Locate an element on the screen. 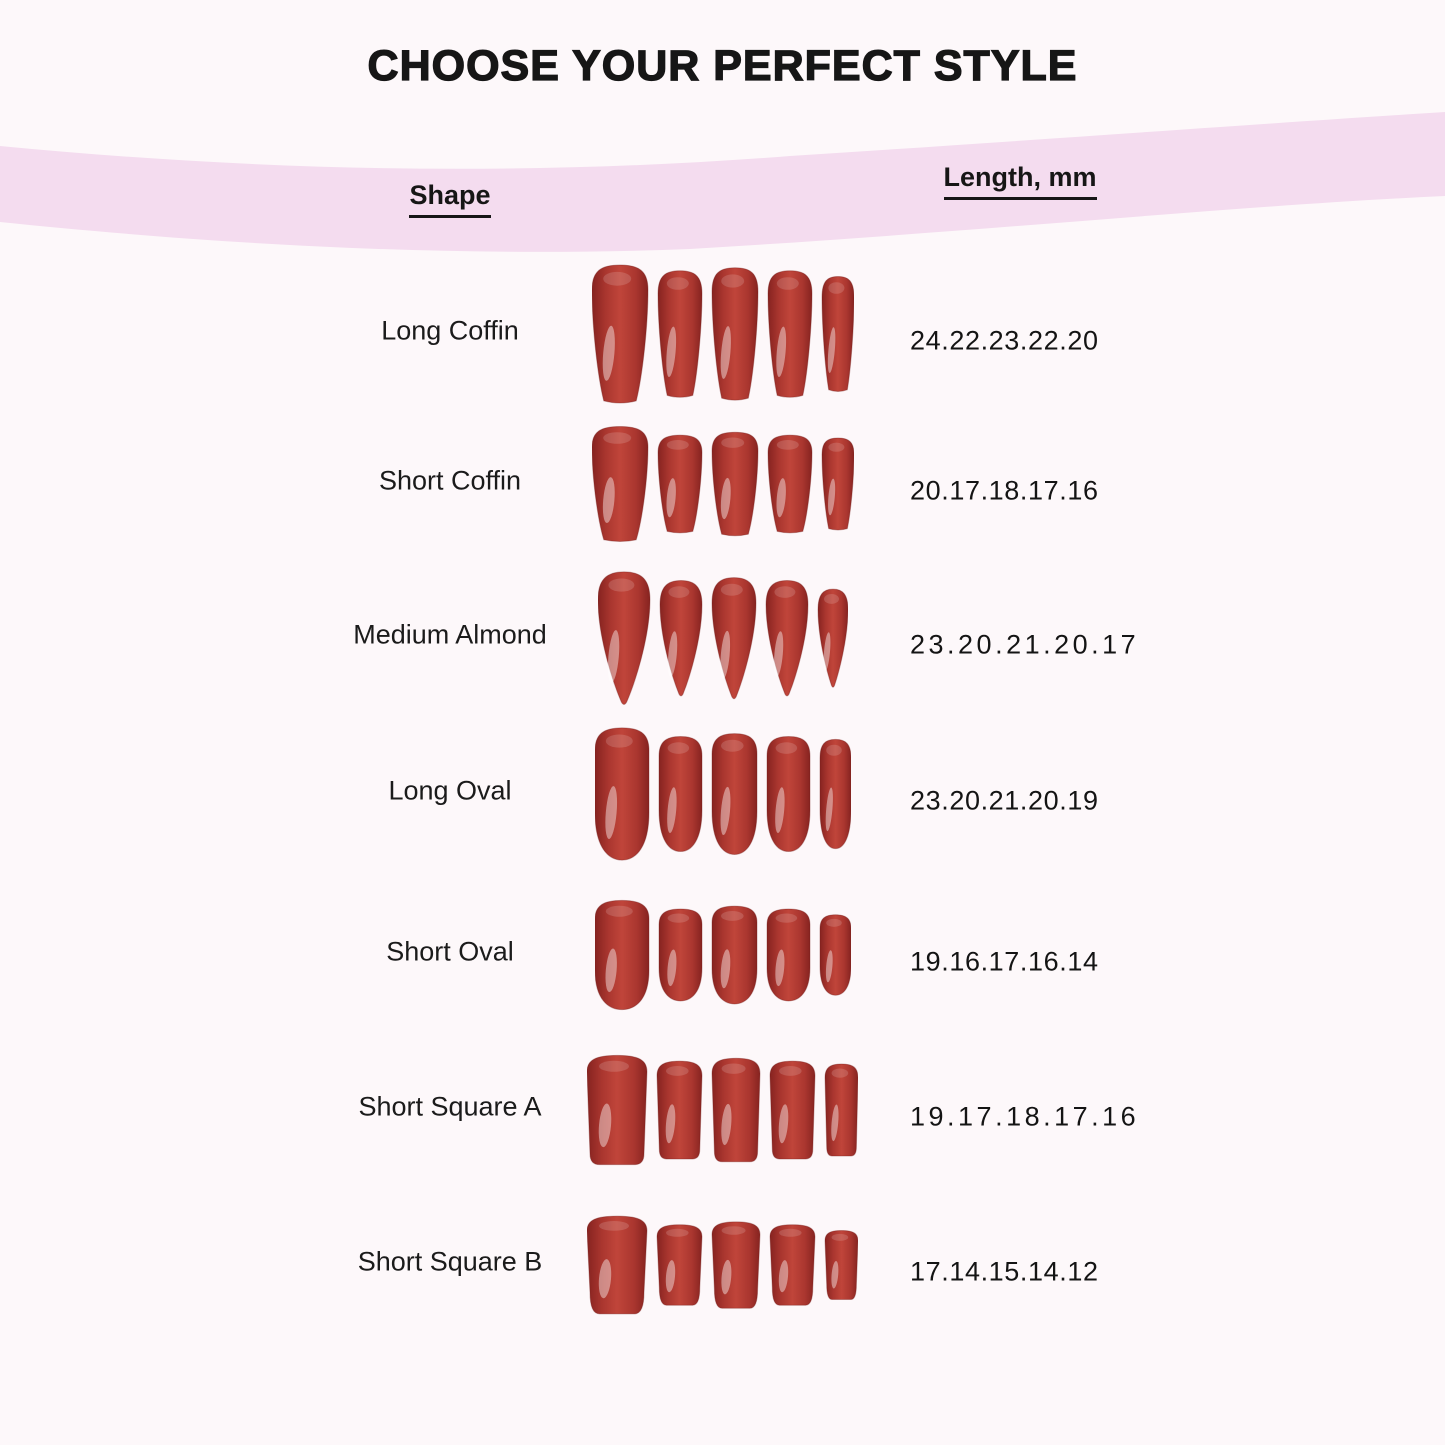 This screenshot has height=1445, width=1445. shape-name: Long Coffin is located at coordinates (450, 330).